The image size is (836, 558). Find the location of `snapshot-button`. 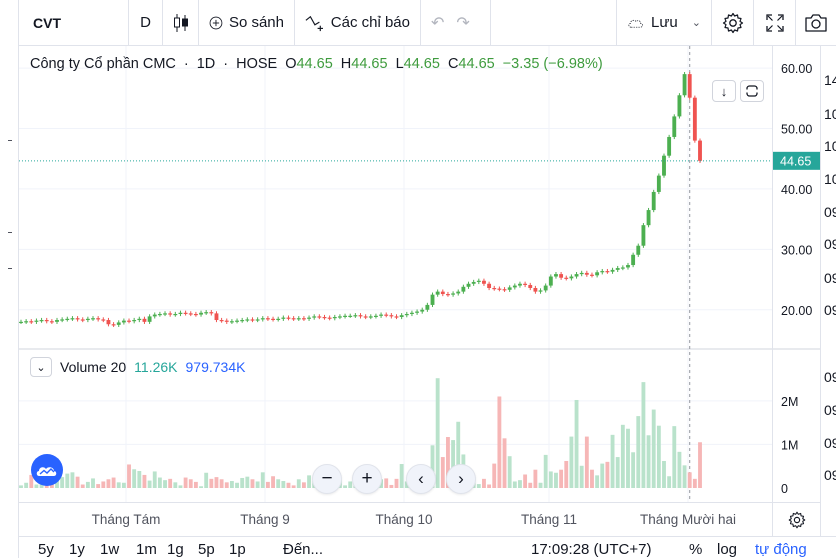

snapshot-button is located at coordinates (816, 23).